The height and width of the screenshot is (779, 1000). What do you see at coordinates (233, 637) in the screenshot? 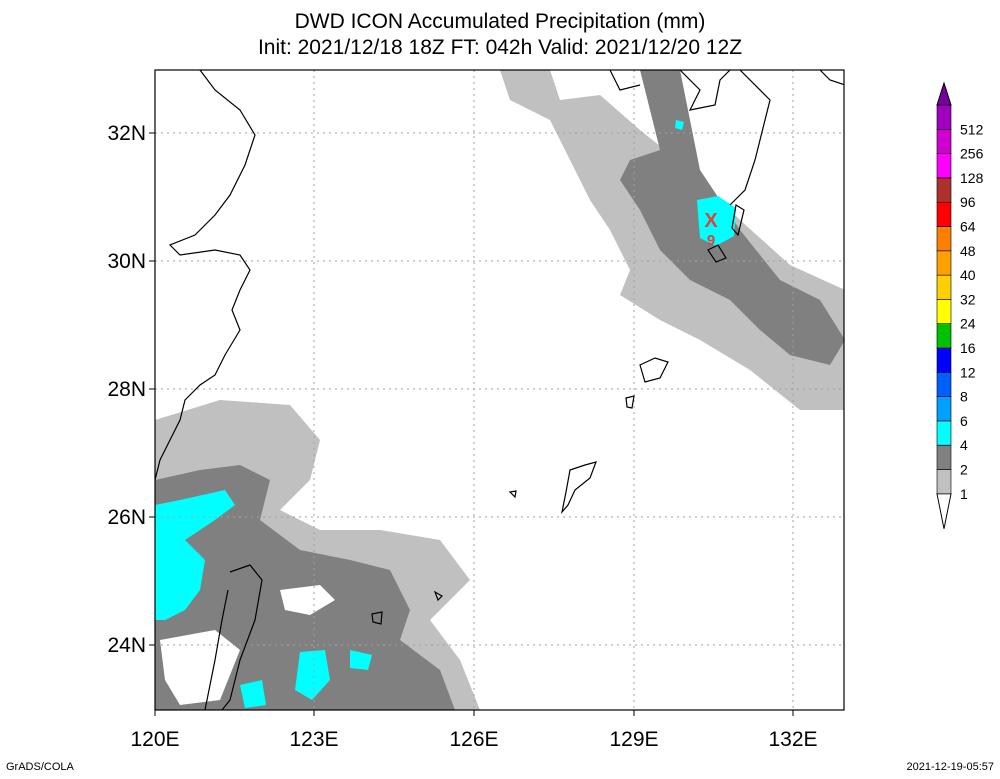
I see `coastline-taiwan` at bounding box center [233, 637].